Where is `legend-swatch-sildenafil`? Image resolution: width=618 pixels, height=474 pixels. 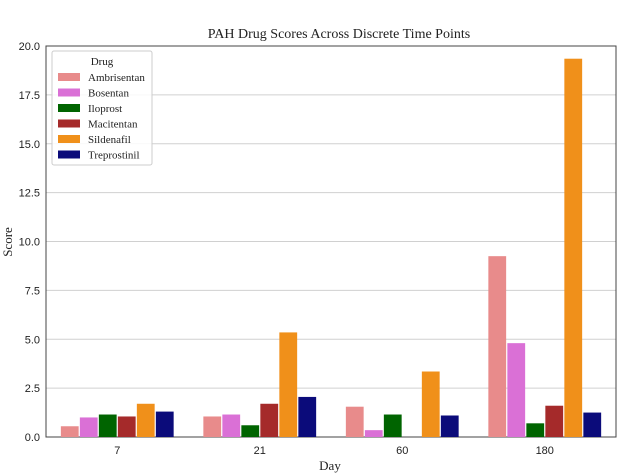
legend-swatch-sildenafil is located at coordinates (69, 139).